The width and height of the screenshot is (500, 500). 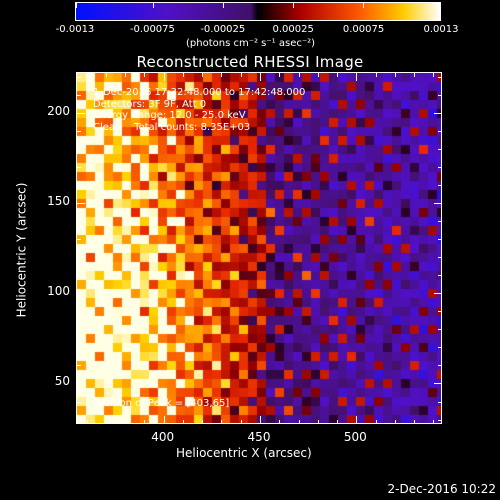 I want to click on colorbar-tick-label: 0.00075, so click(x=363, y=29).